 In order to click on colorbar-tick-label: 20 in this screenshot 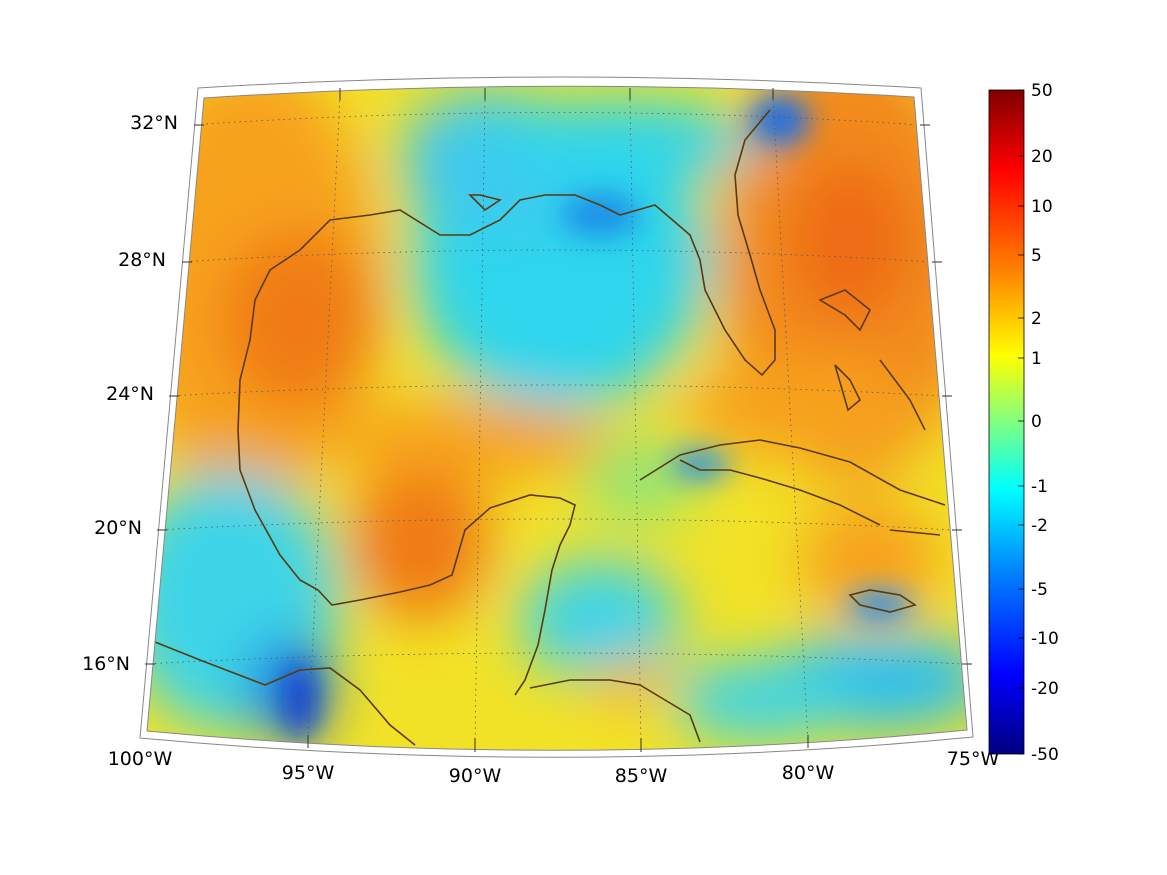, I will do `click(1042, 157)`.